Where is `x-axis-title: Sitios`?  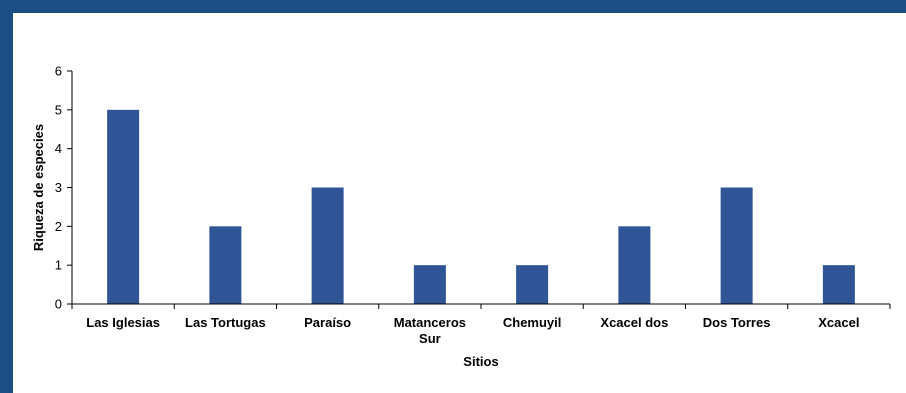
x-axis-title: Sitios is located at coordinates (480, 361).